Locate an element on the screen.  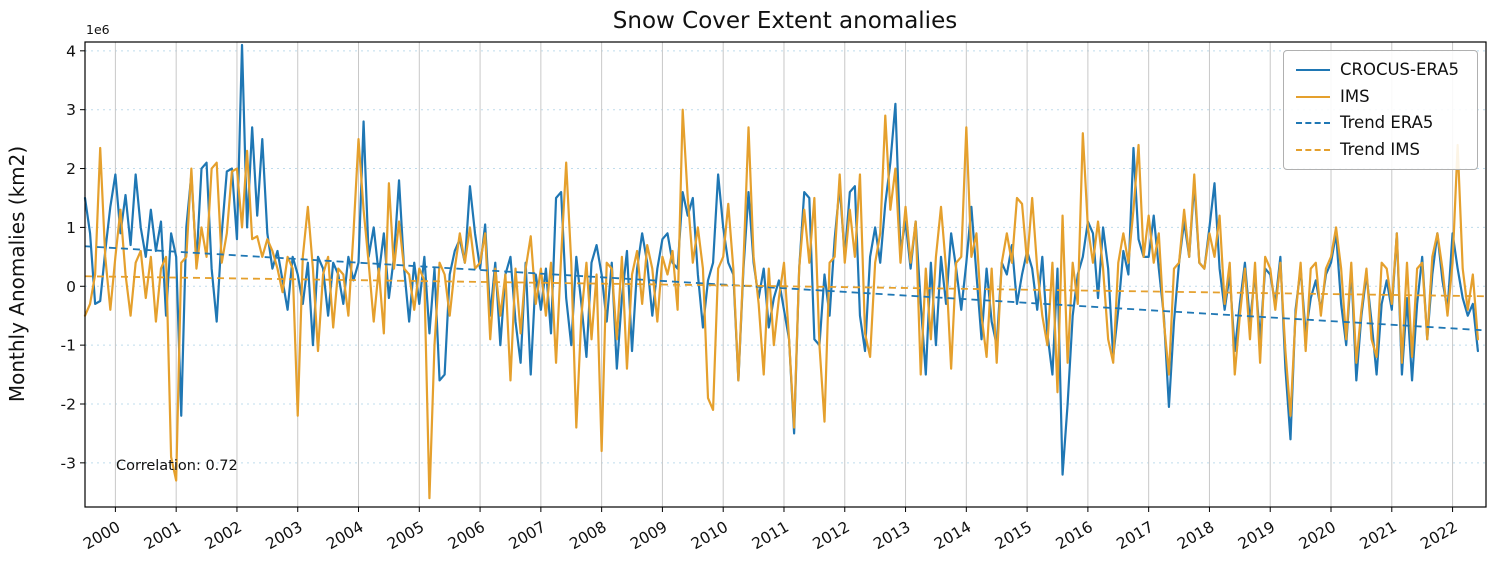
x-tick-label: 2014 is located at coordinates (952, 535).